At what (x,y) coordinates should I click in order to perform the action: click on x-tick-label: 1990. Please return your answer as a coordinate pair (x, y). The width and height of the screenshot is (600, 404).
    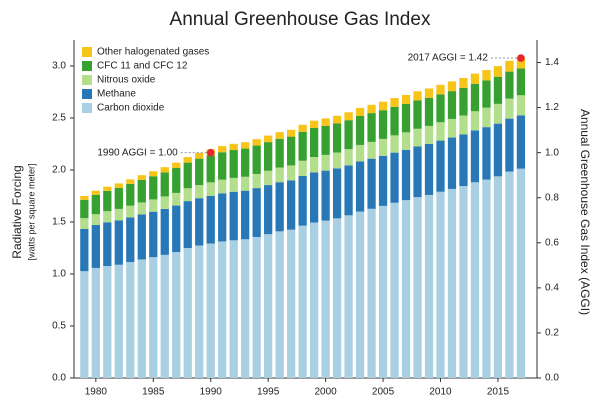
    Looking at the image, I should click on (211, 392).